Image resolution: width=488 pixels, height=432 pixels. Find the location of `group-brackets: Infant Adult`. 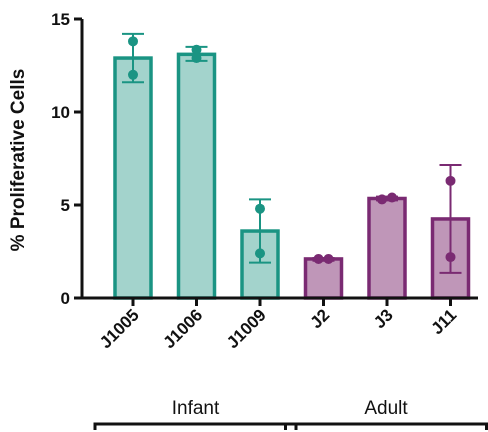

group-brackets: Infant Adult is located at coordinates (290, 414).